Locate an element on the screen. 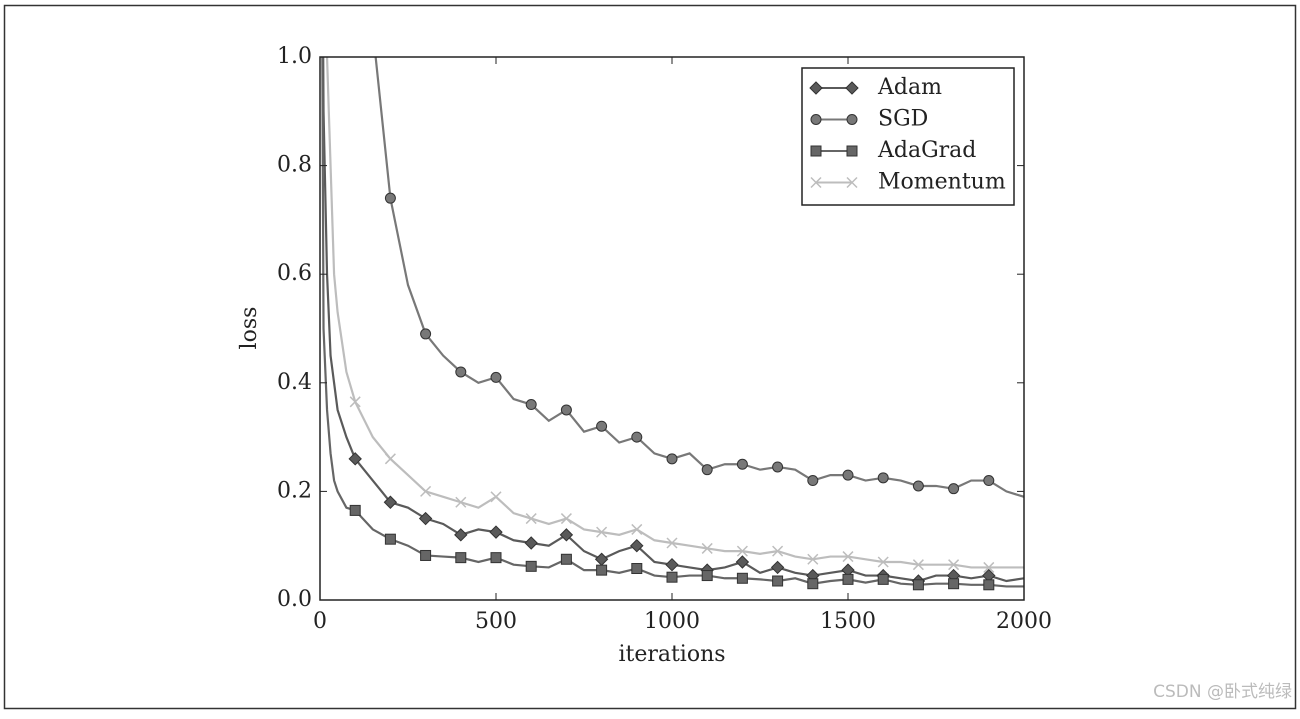 This screenshot has width=1300, height=719. x-tick-label: 1500 is located at coordinates (848, 621).